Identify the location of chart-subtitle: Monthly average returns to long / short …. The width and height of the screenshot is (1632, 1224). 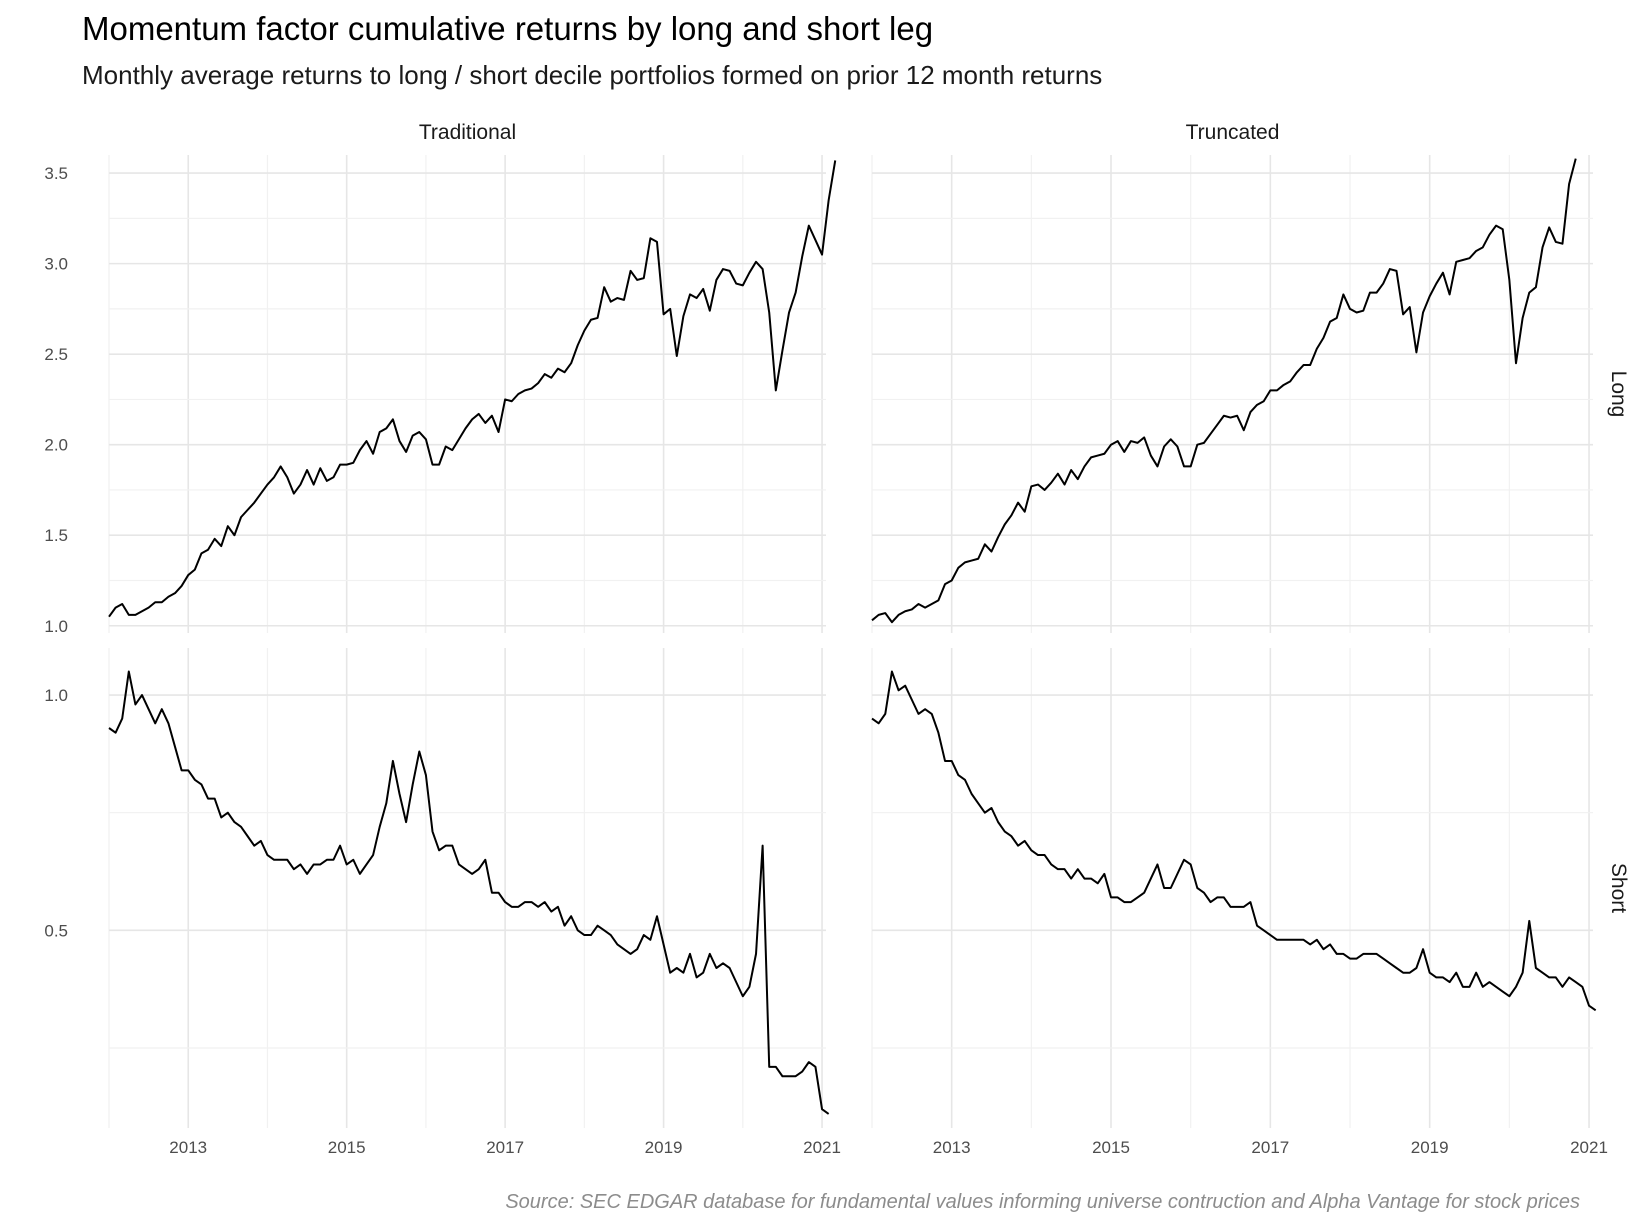
(592, 75).